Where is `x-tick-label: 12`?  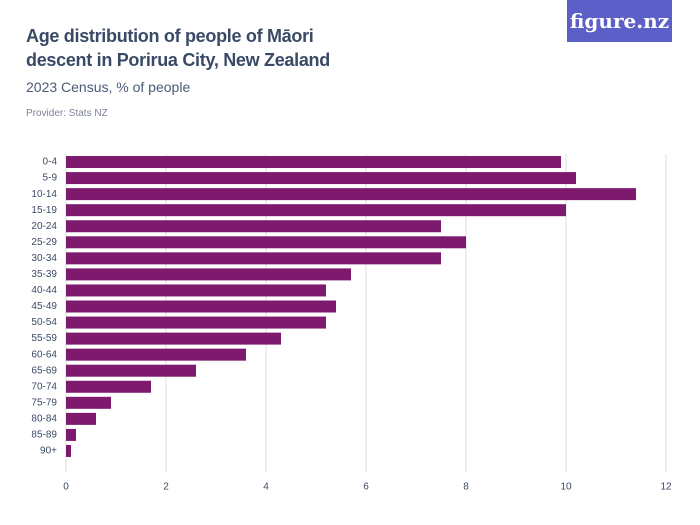 x-tick-label: 12 is located at coordinates (666, 487).